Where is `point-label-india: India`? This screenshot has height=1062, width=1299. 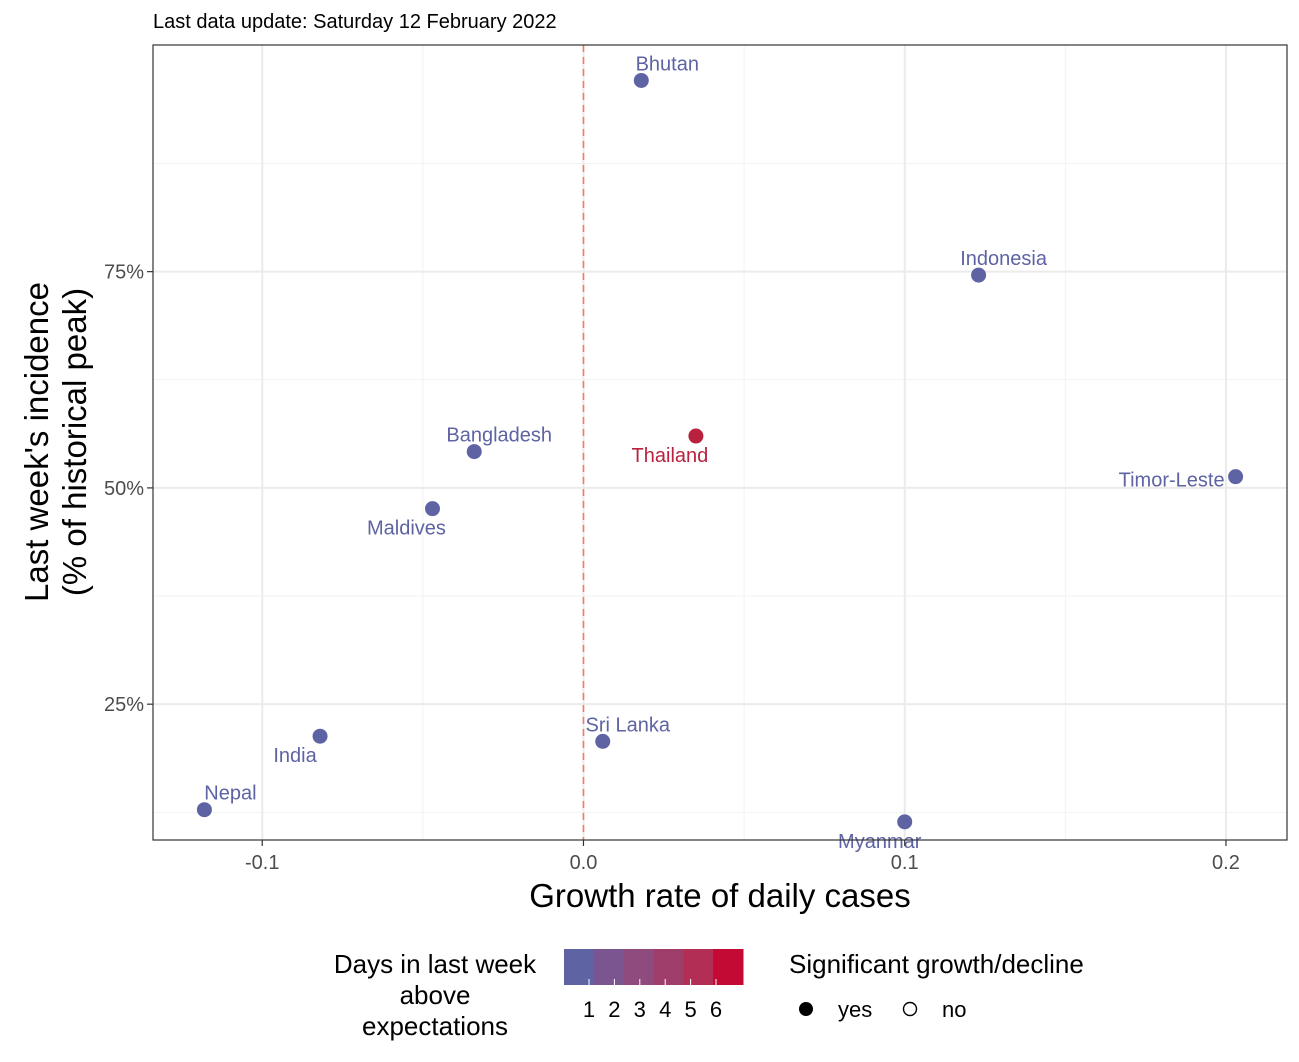
point-label-india: India is located at coordinates (295, 756).